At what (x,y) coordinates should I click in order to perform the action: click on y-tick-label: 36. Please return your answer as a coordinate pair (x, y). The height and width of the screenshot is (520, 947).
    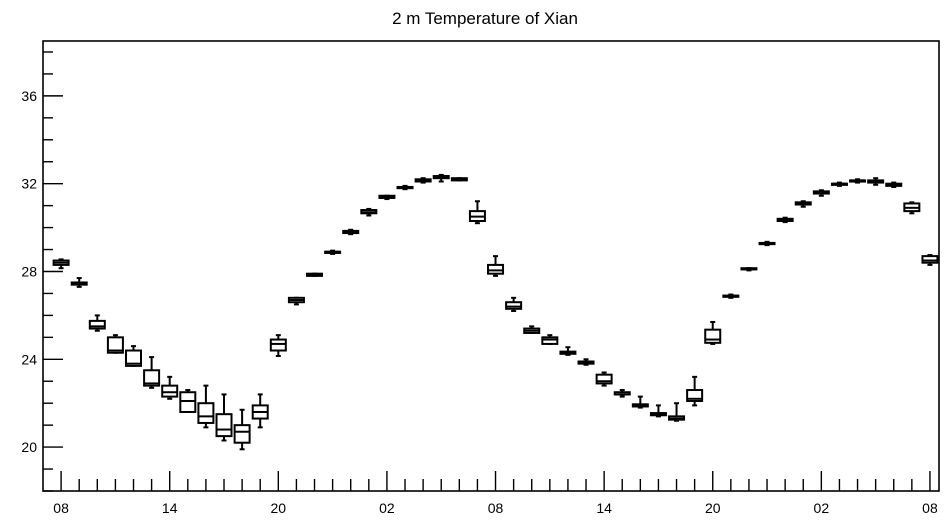
    Looking at the image, I should click on (29, 96).